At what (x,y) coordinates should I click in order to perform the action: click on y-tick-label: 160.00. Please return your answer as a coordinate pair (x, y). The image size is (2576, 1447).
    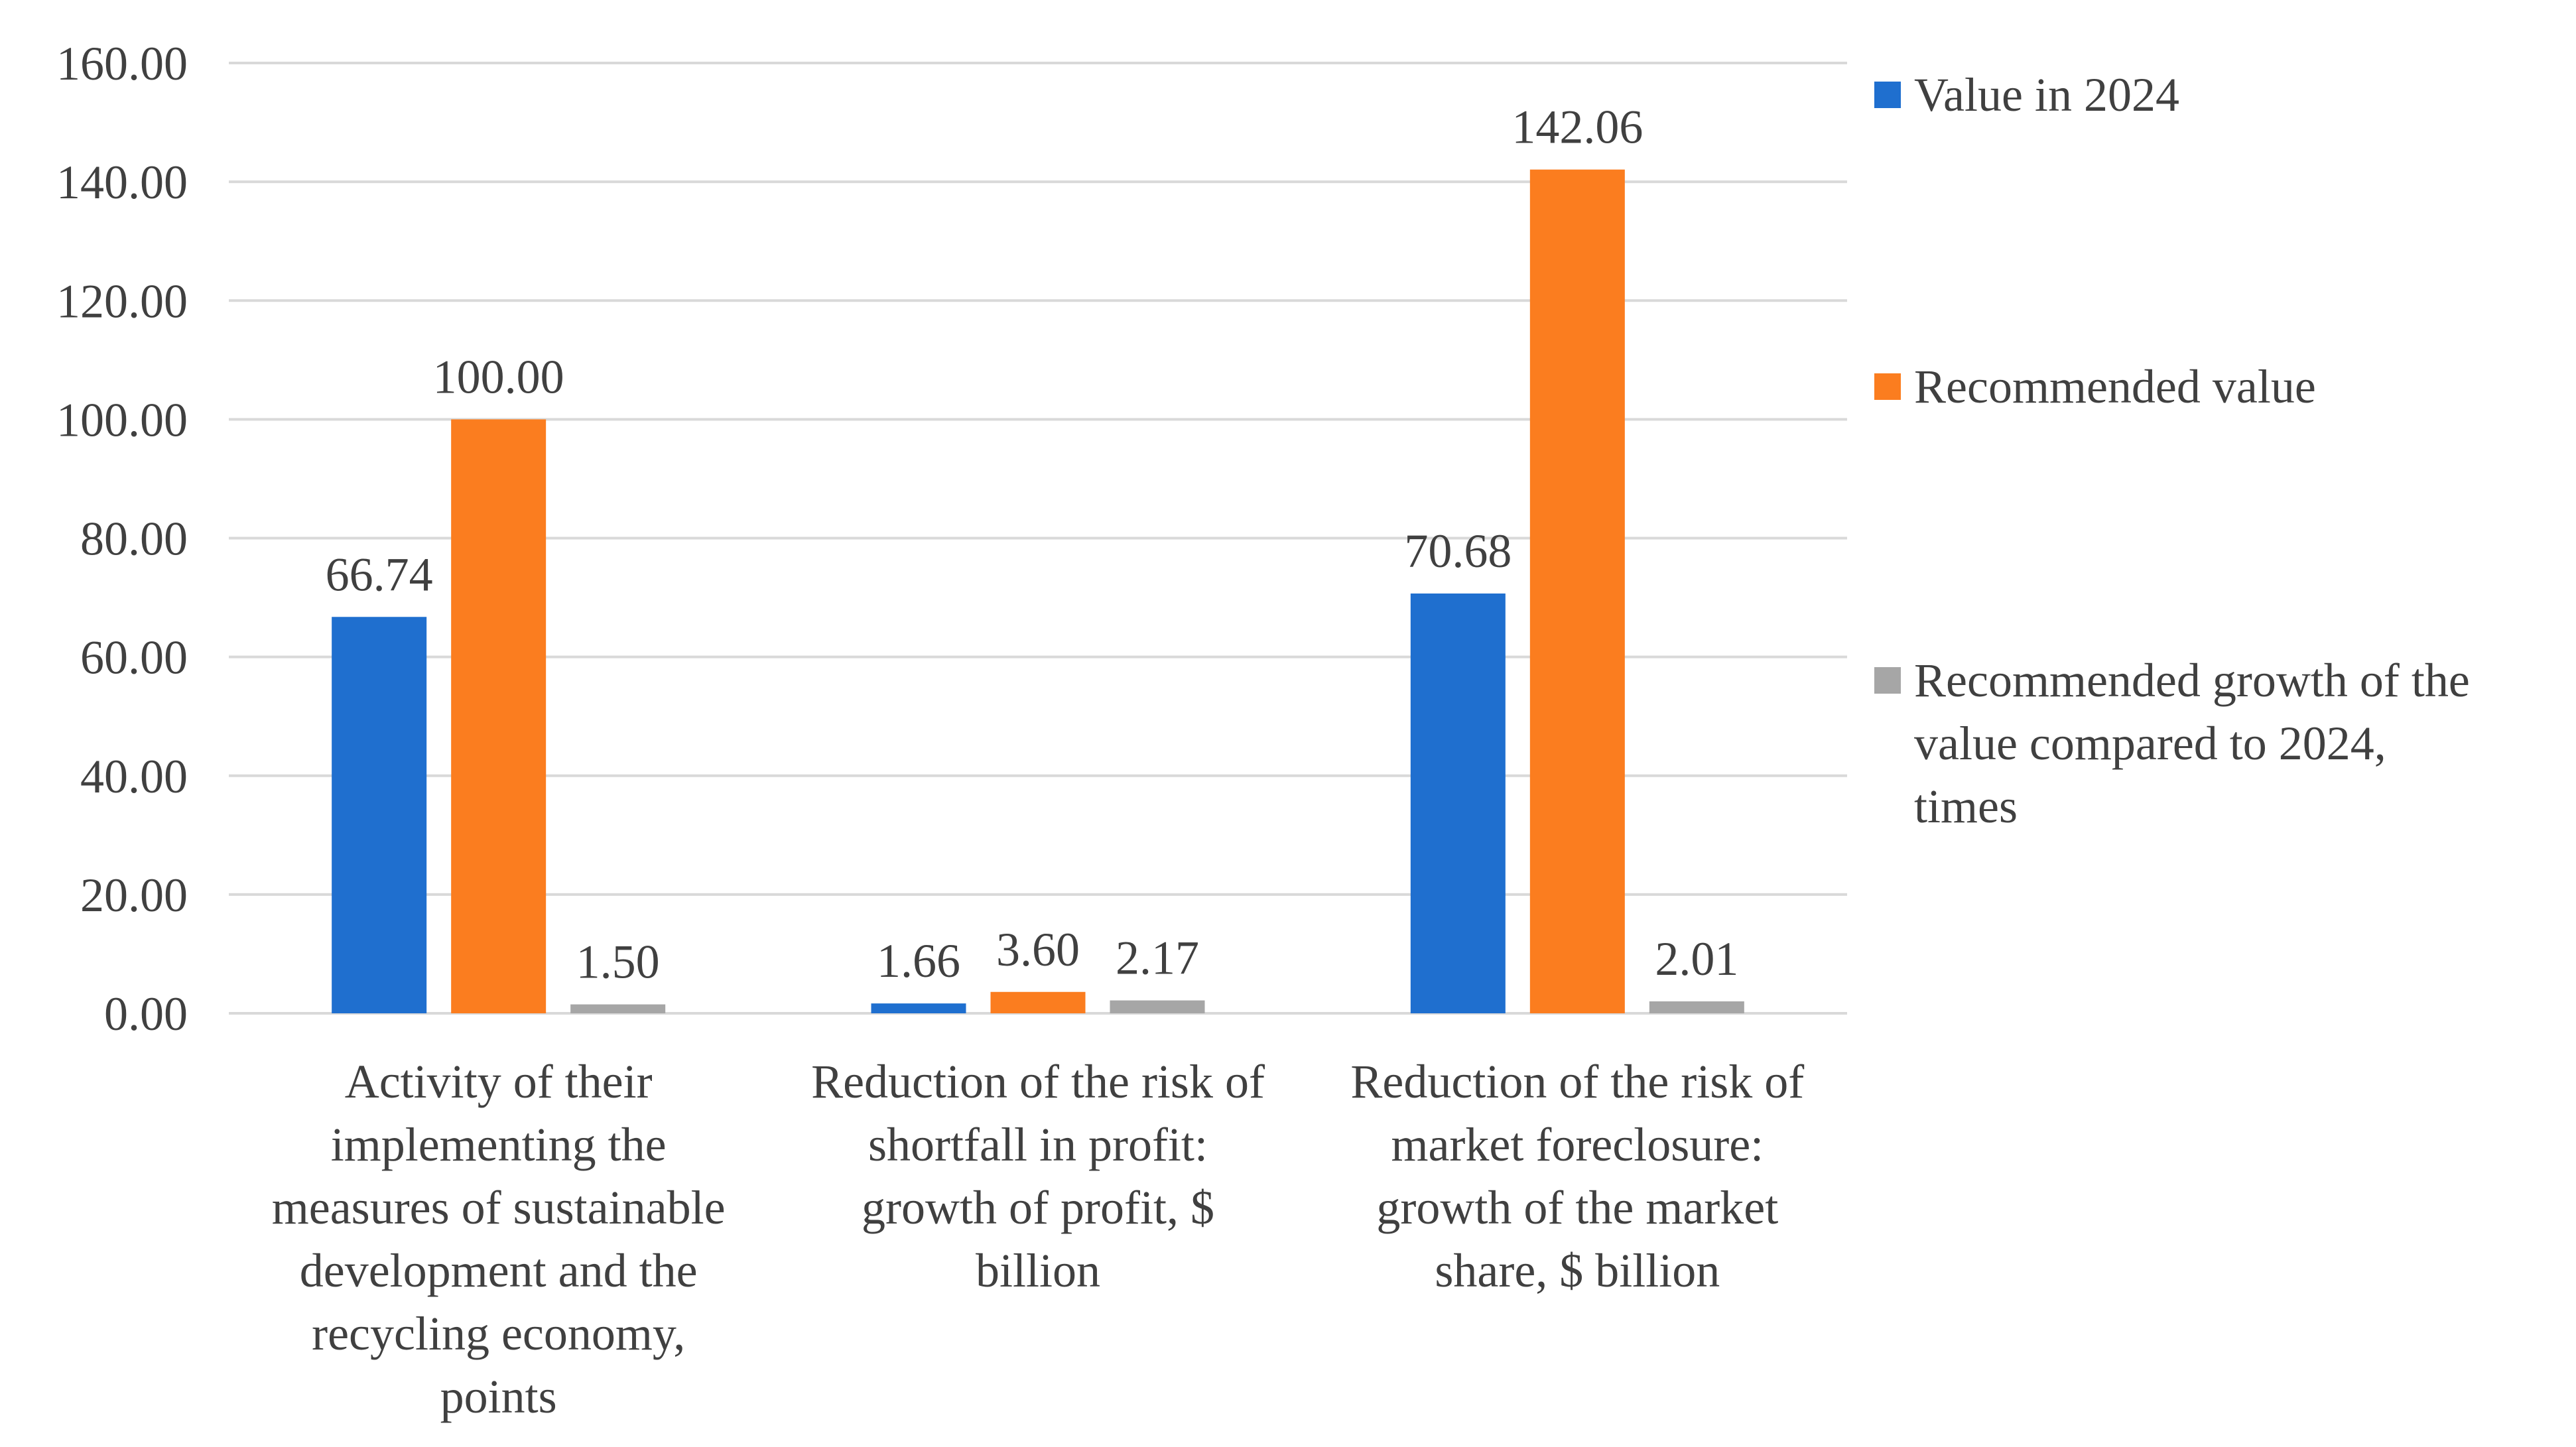
    Looking at the image, I should click on (122, 63).